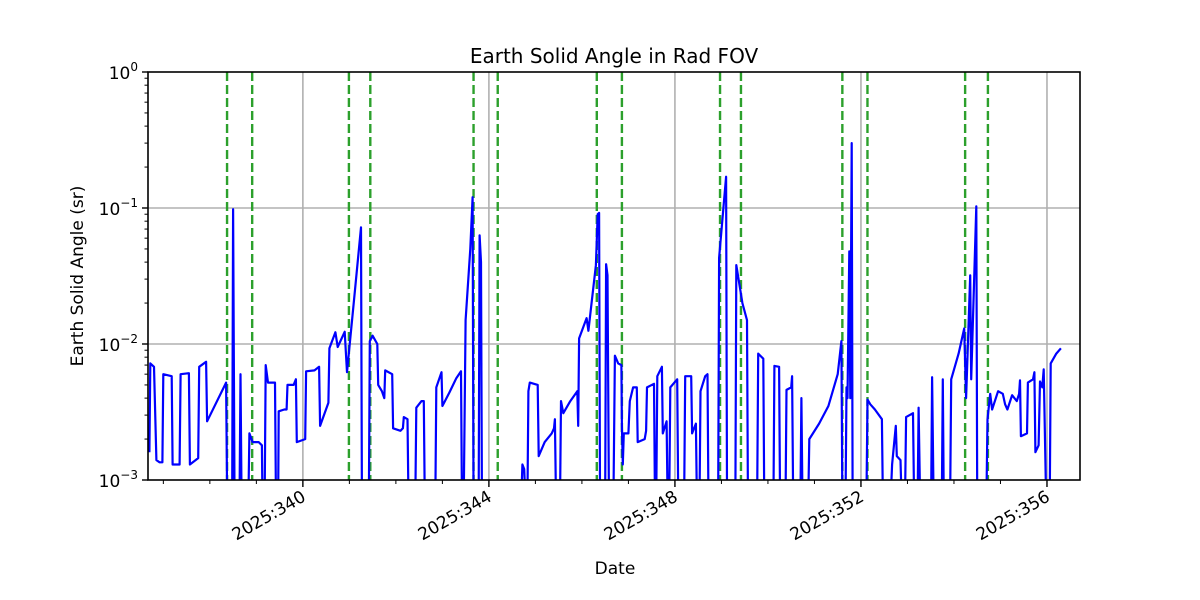 The image size is (1200, 600). I want to click on y-tick-label: 10⁻², so click(118, 344).